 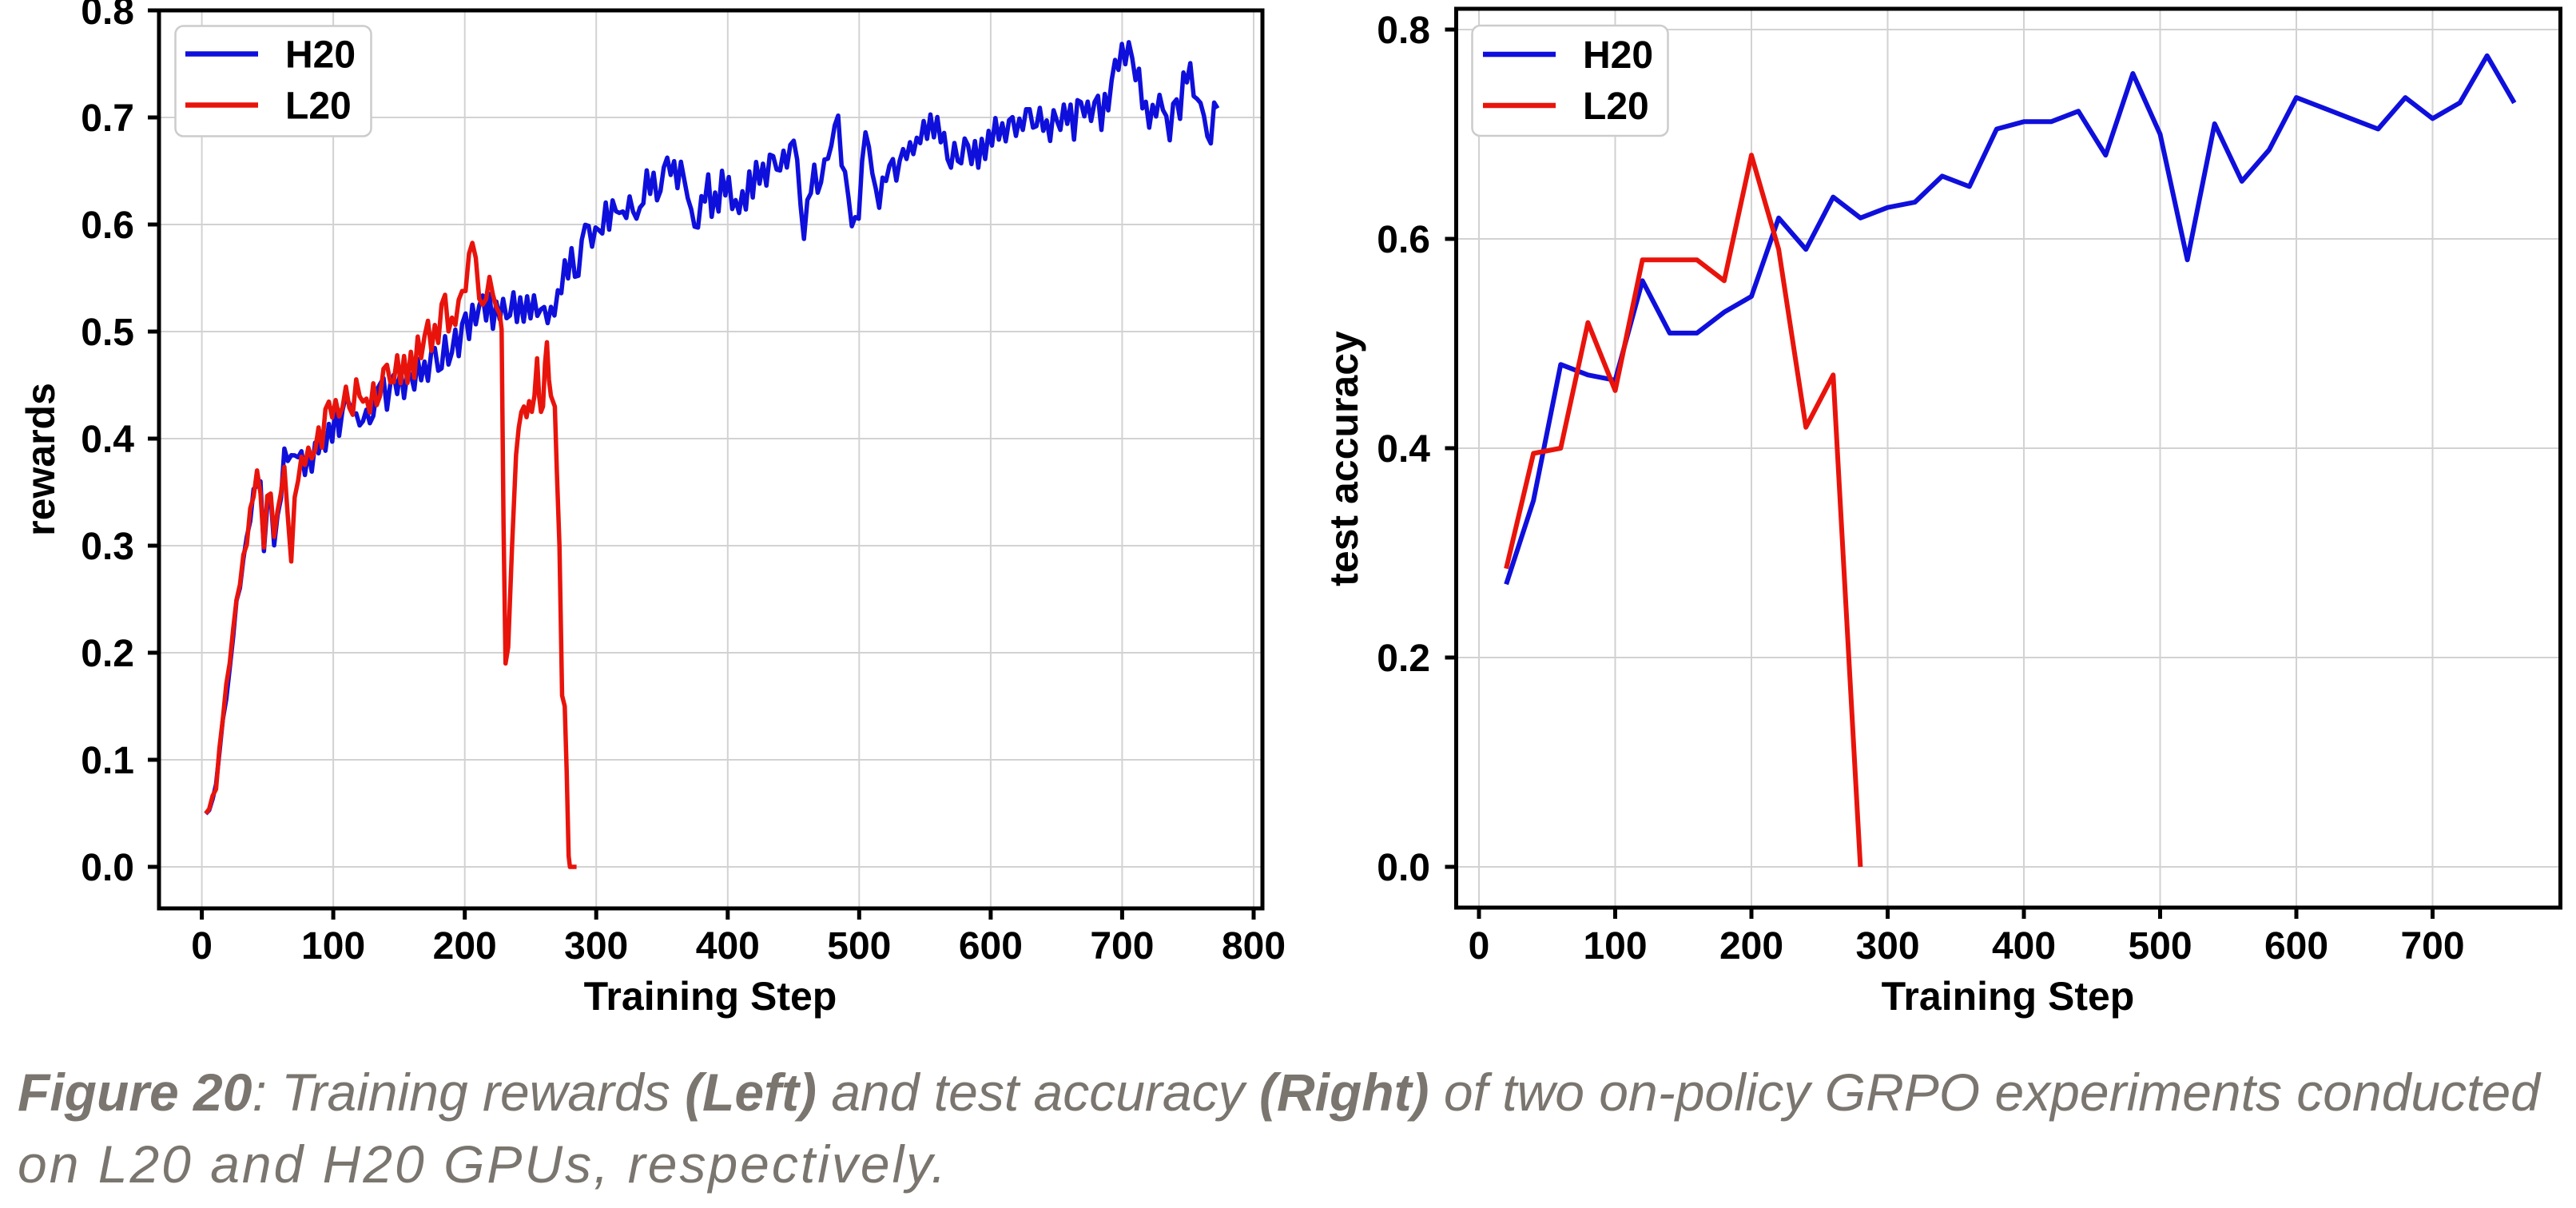 What do you see at coordinates (483, 1164) in the screenshot?
I see `svg-text:on L20 and H20 GPUs, respectiv: on L20 and H20 GPUs, respectively.` at bounding box center [483, 1164].